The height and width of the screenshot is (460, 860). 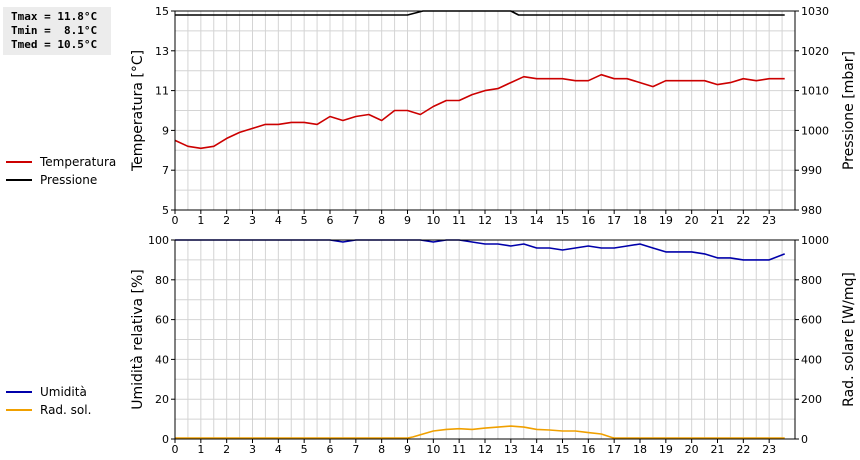 I want to click on y-tick-label: 5, so click(x=165, y=210).